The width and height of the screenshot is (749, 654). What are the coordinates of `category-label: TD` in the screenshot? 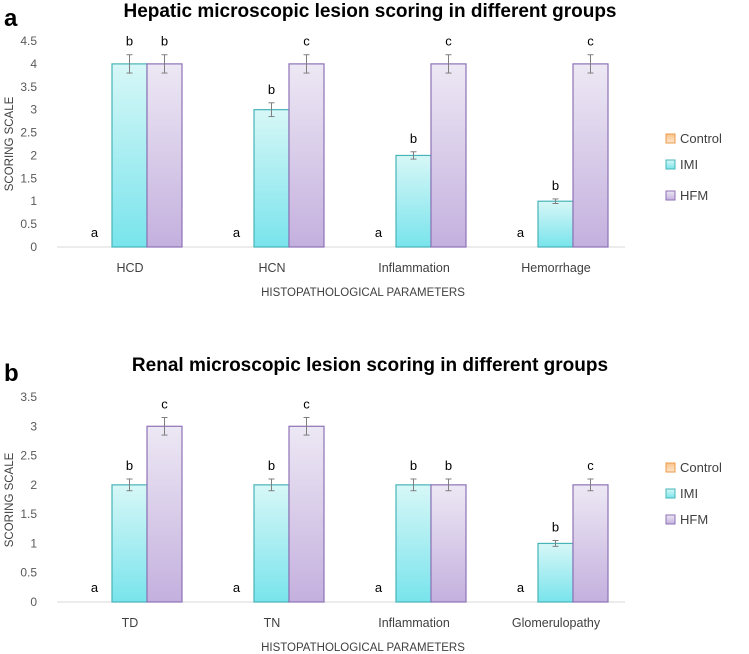 It's located at (130, 623).